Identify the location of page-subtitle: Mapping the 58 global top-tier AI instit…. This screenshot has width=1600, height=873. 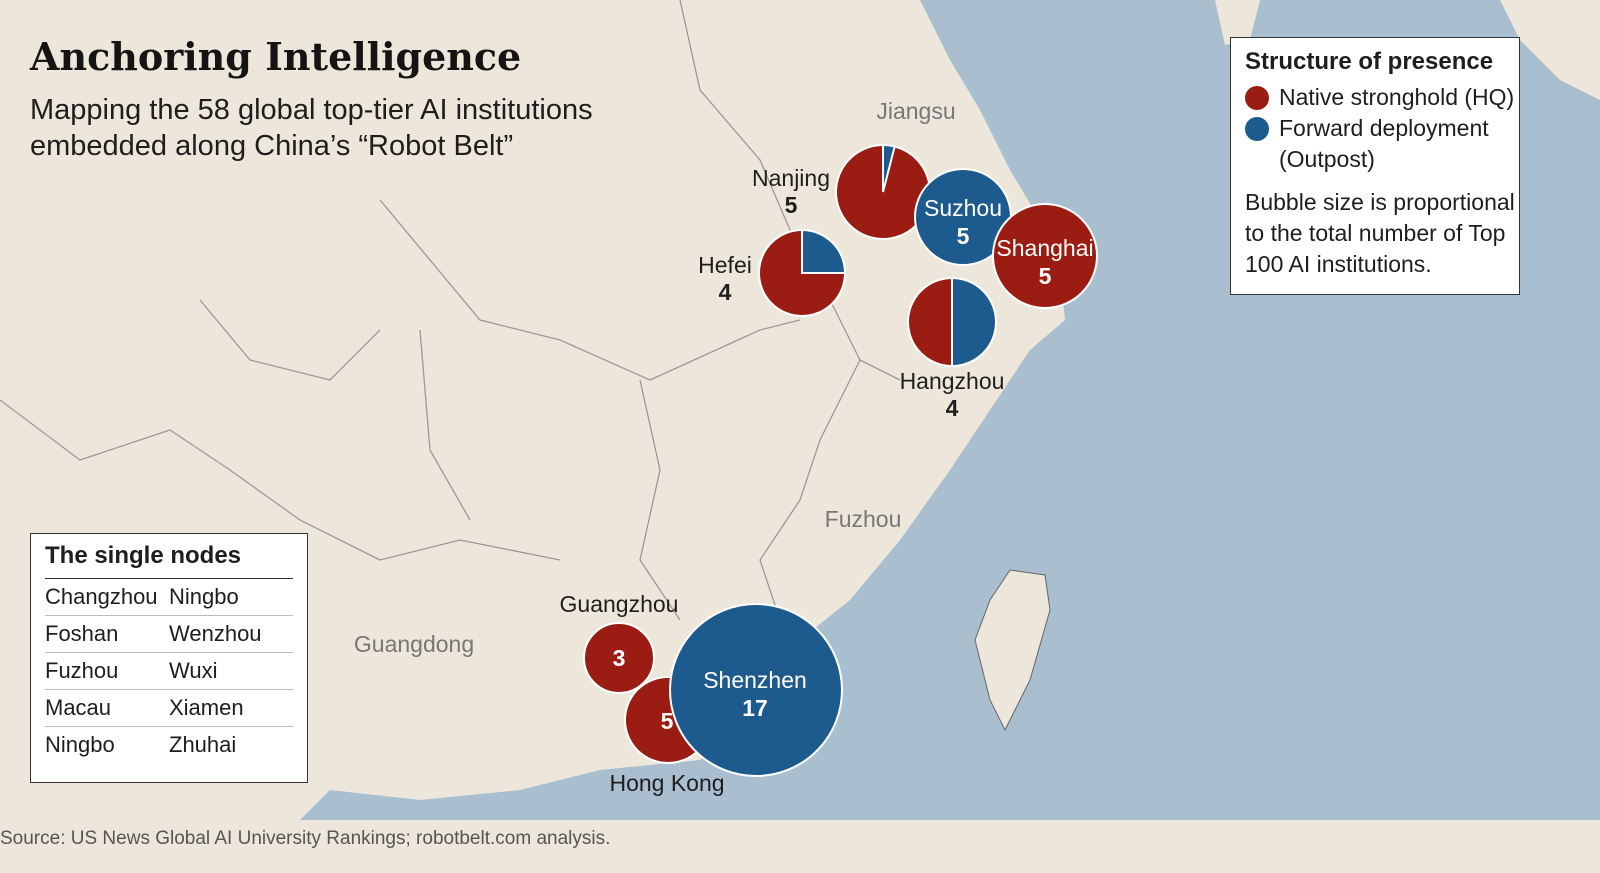
(311, 128).